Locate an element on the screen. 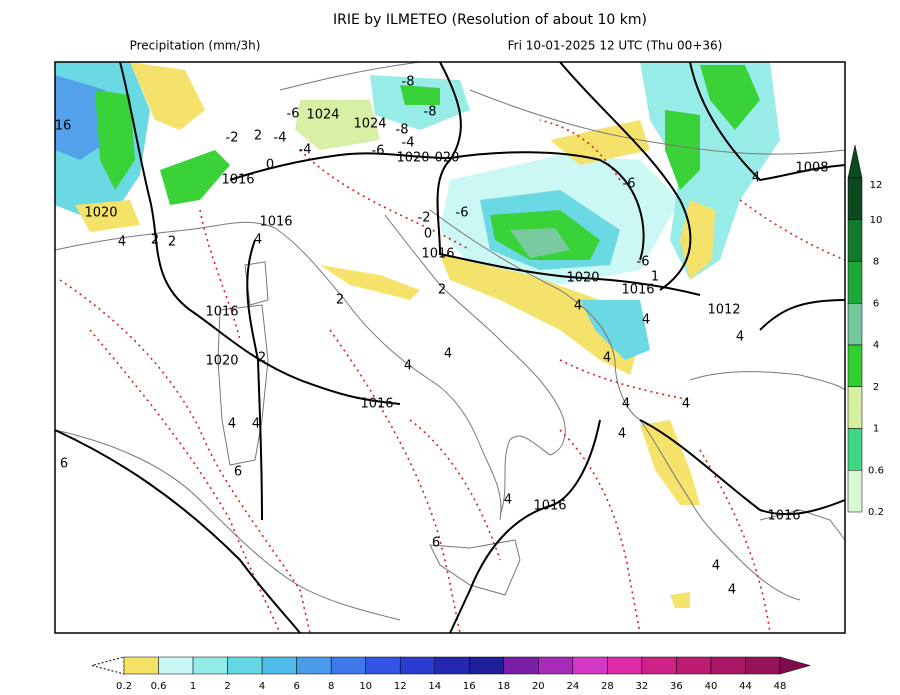 This screenshot has height=695, width=900. temperature-label: 16 is located at coordinates (63, 126).